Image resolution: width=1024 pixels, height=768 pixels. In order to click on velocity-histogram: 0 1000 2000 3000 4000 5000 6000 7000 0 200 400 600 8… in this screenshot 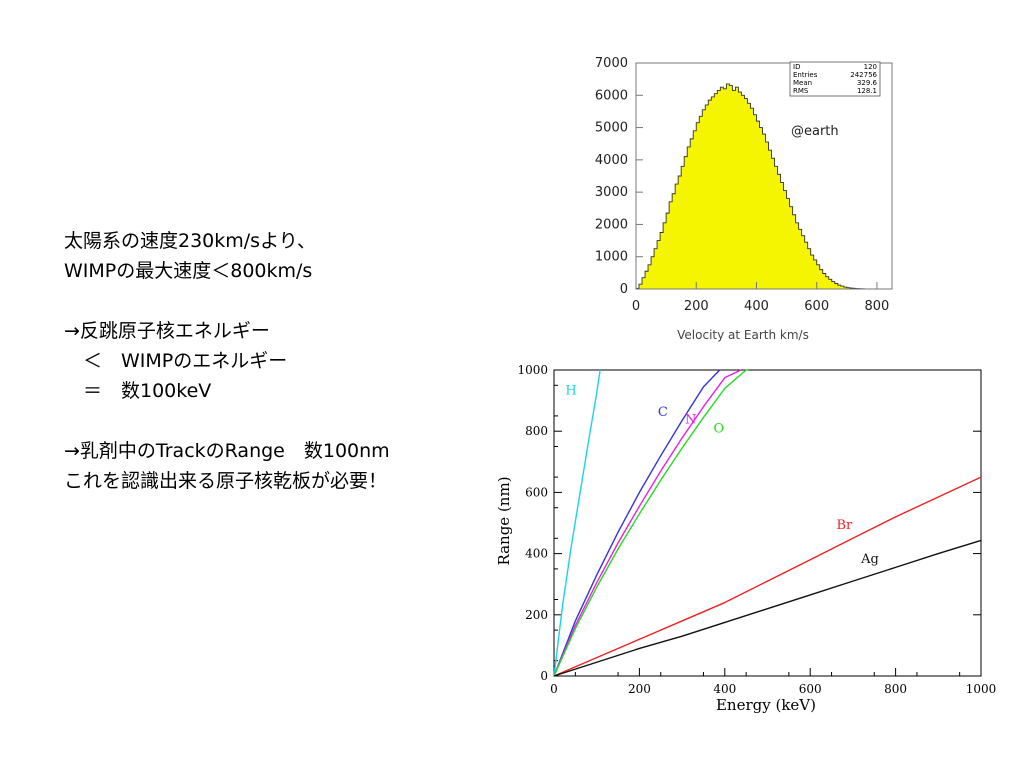, I will do `click(744, 199)`.